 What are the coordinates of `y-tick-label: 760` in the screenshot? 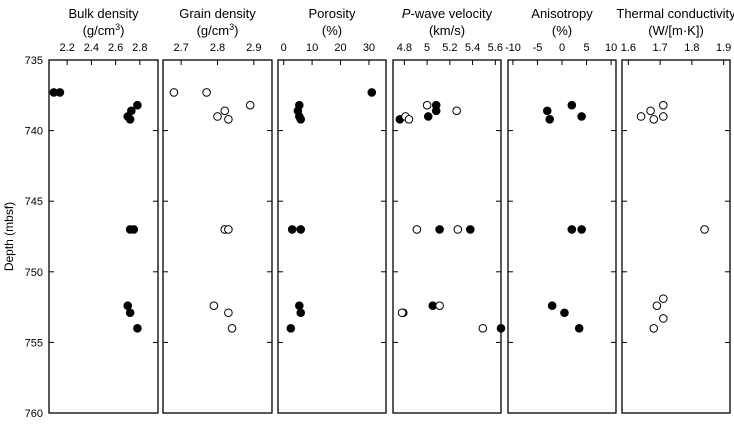 It's located at (34, 414).